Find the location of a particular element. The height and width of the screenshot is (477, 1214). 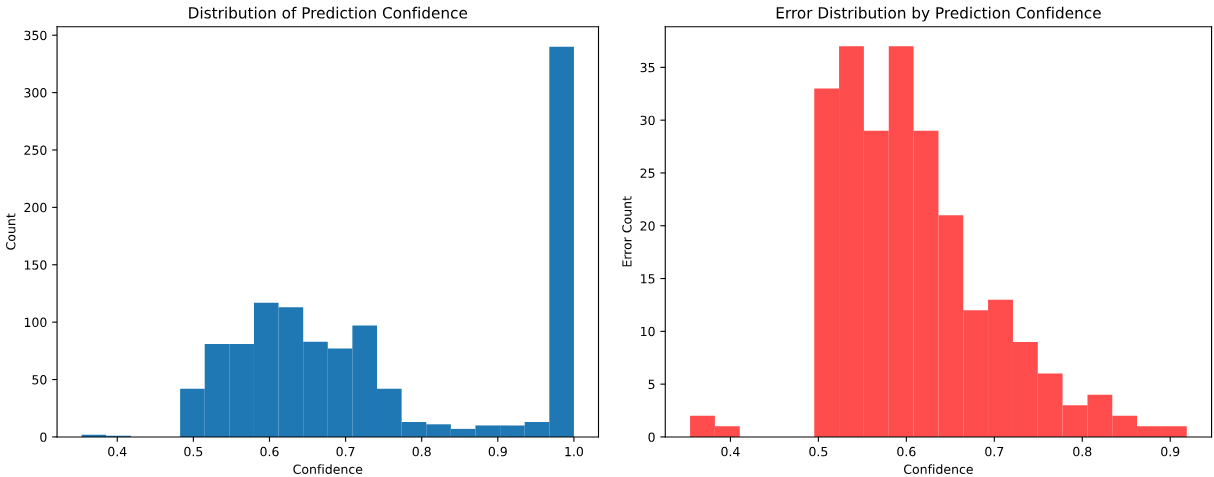

y-tick-label: 30 is located at coordinates (647, 120).